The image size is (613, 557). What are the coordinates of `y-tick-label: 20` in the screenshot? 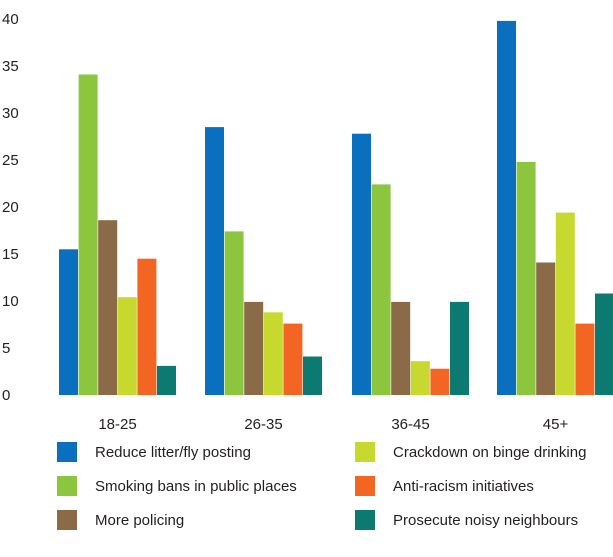 It's located at (10, 207).